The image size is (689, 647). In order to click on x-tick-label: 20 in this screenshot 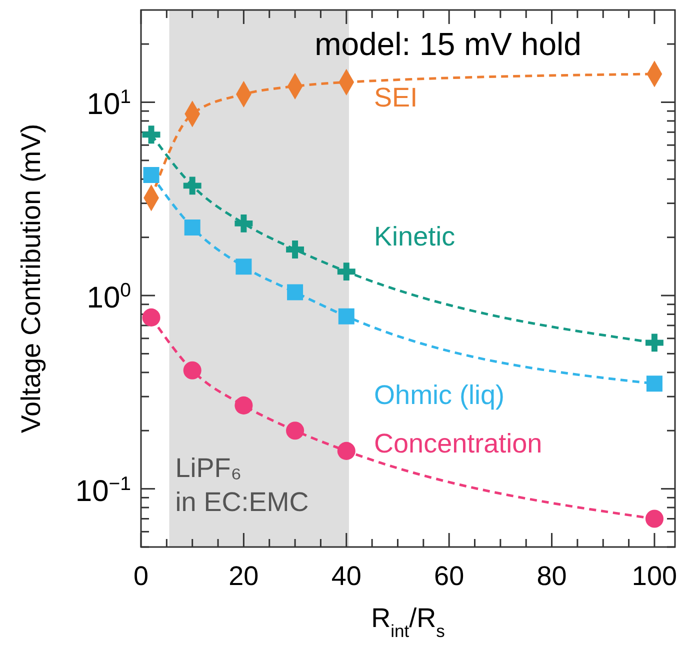, I will do `click(243, 576)`.